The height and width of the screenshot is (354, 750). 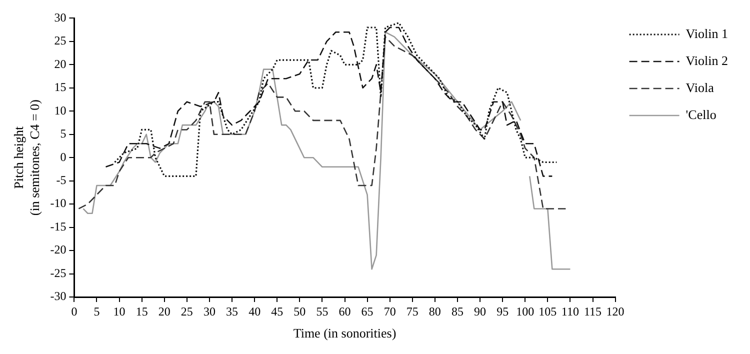 I want to click on y-tick-label: 15, so click(x=60, y=87).